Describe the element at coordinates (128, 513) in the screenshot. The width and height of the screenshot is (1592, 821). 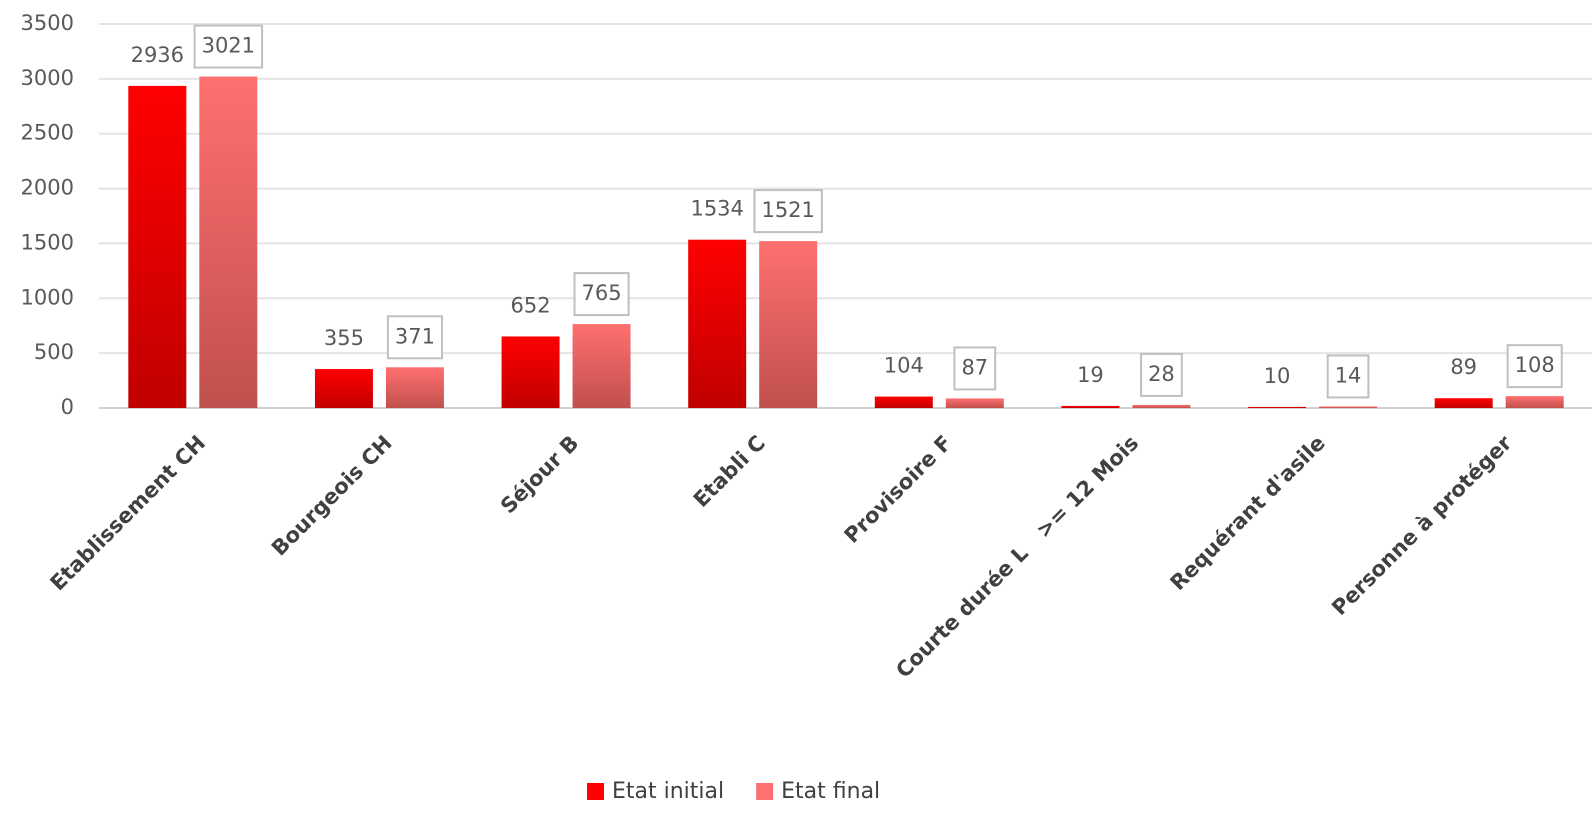
I see `x-tick-label: Etablissement CH` at that location.